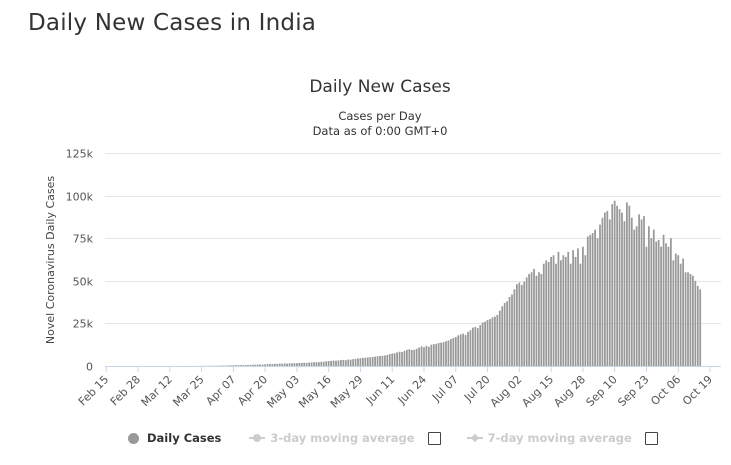  What do you see at coordinates (651, 438) in the screenshot?
I see `checkbox-7day-average` at bounding box center [651, 438].